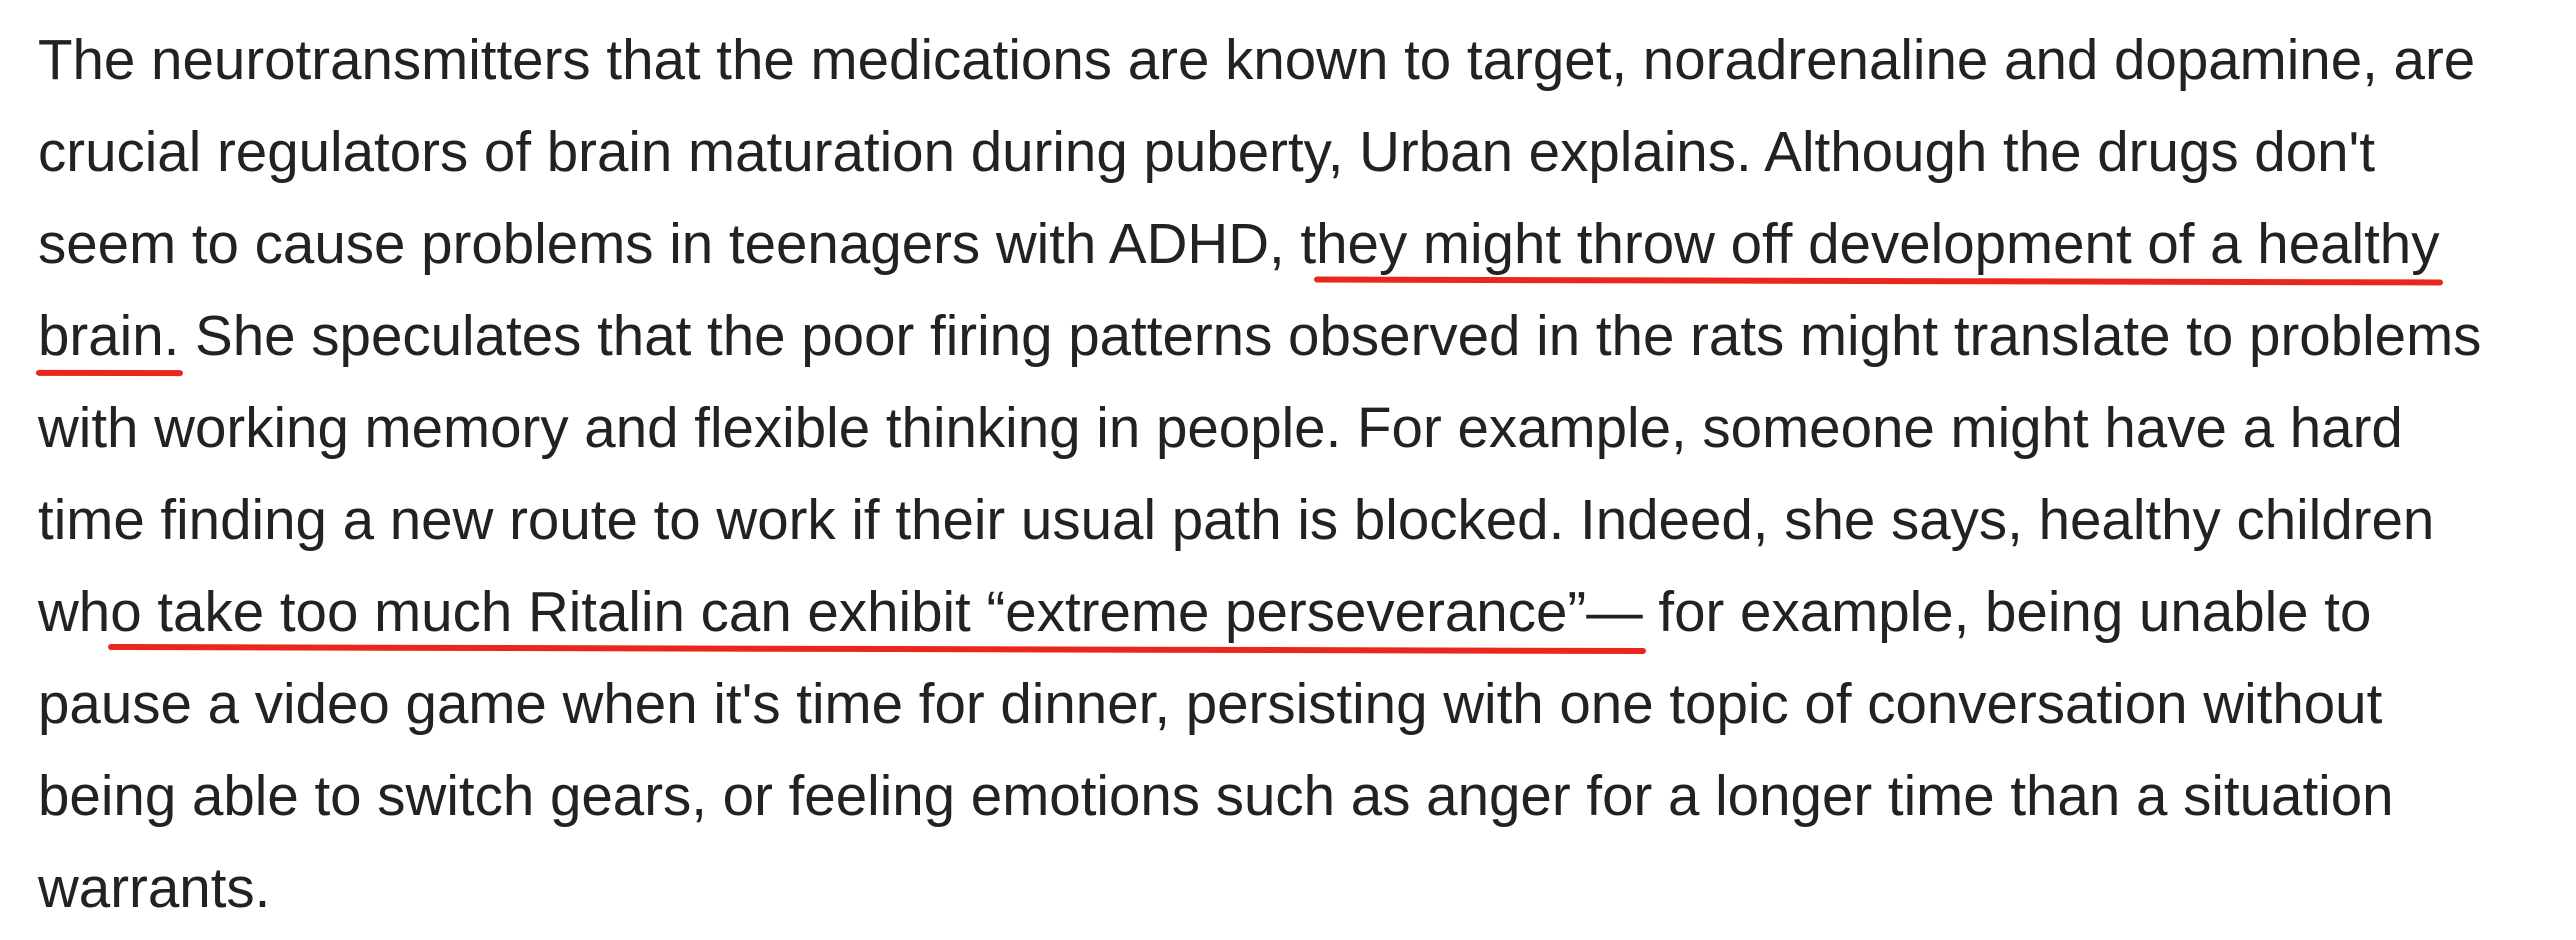  I want to click on paragraph-line: warrants., so click(1298, 888).